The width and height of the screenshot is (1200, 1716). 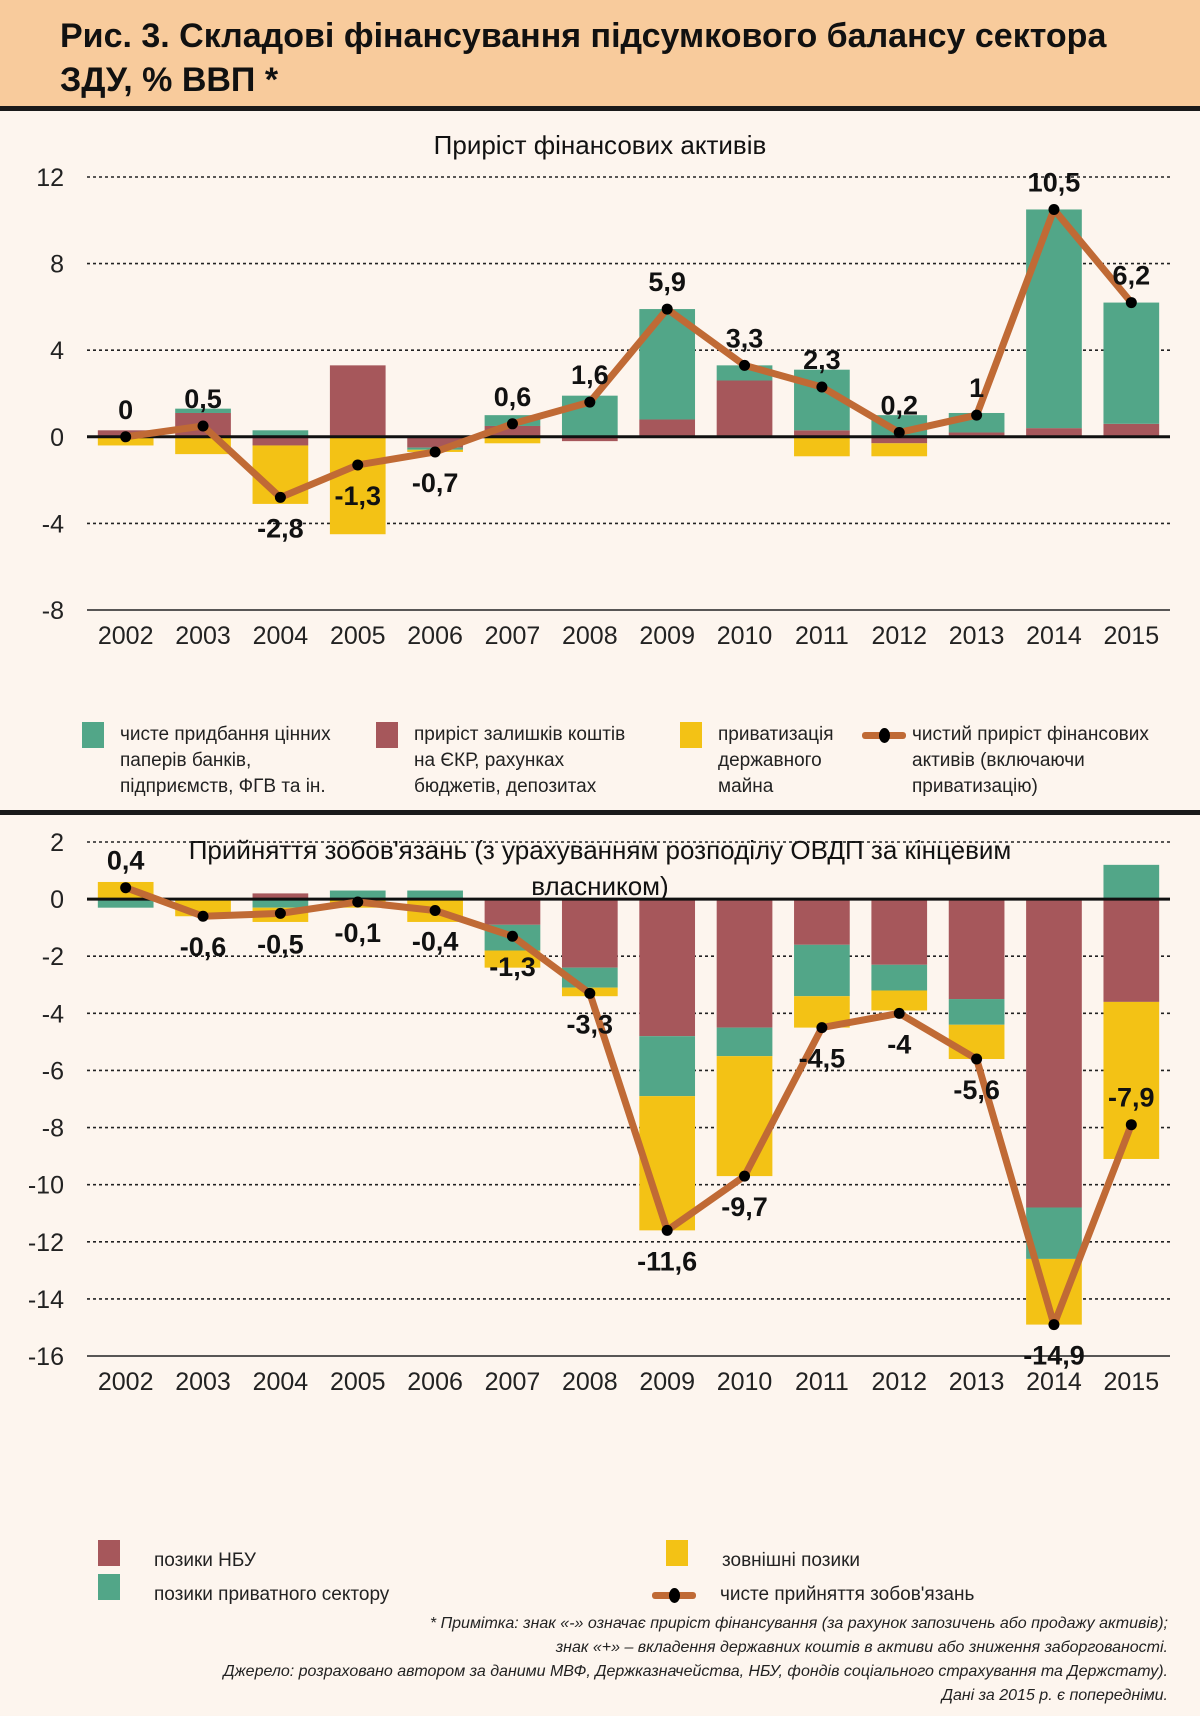 I want to click on y-tick-label: -4, so click(x=53, y=524).